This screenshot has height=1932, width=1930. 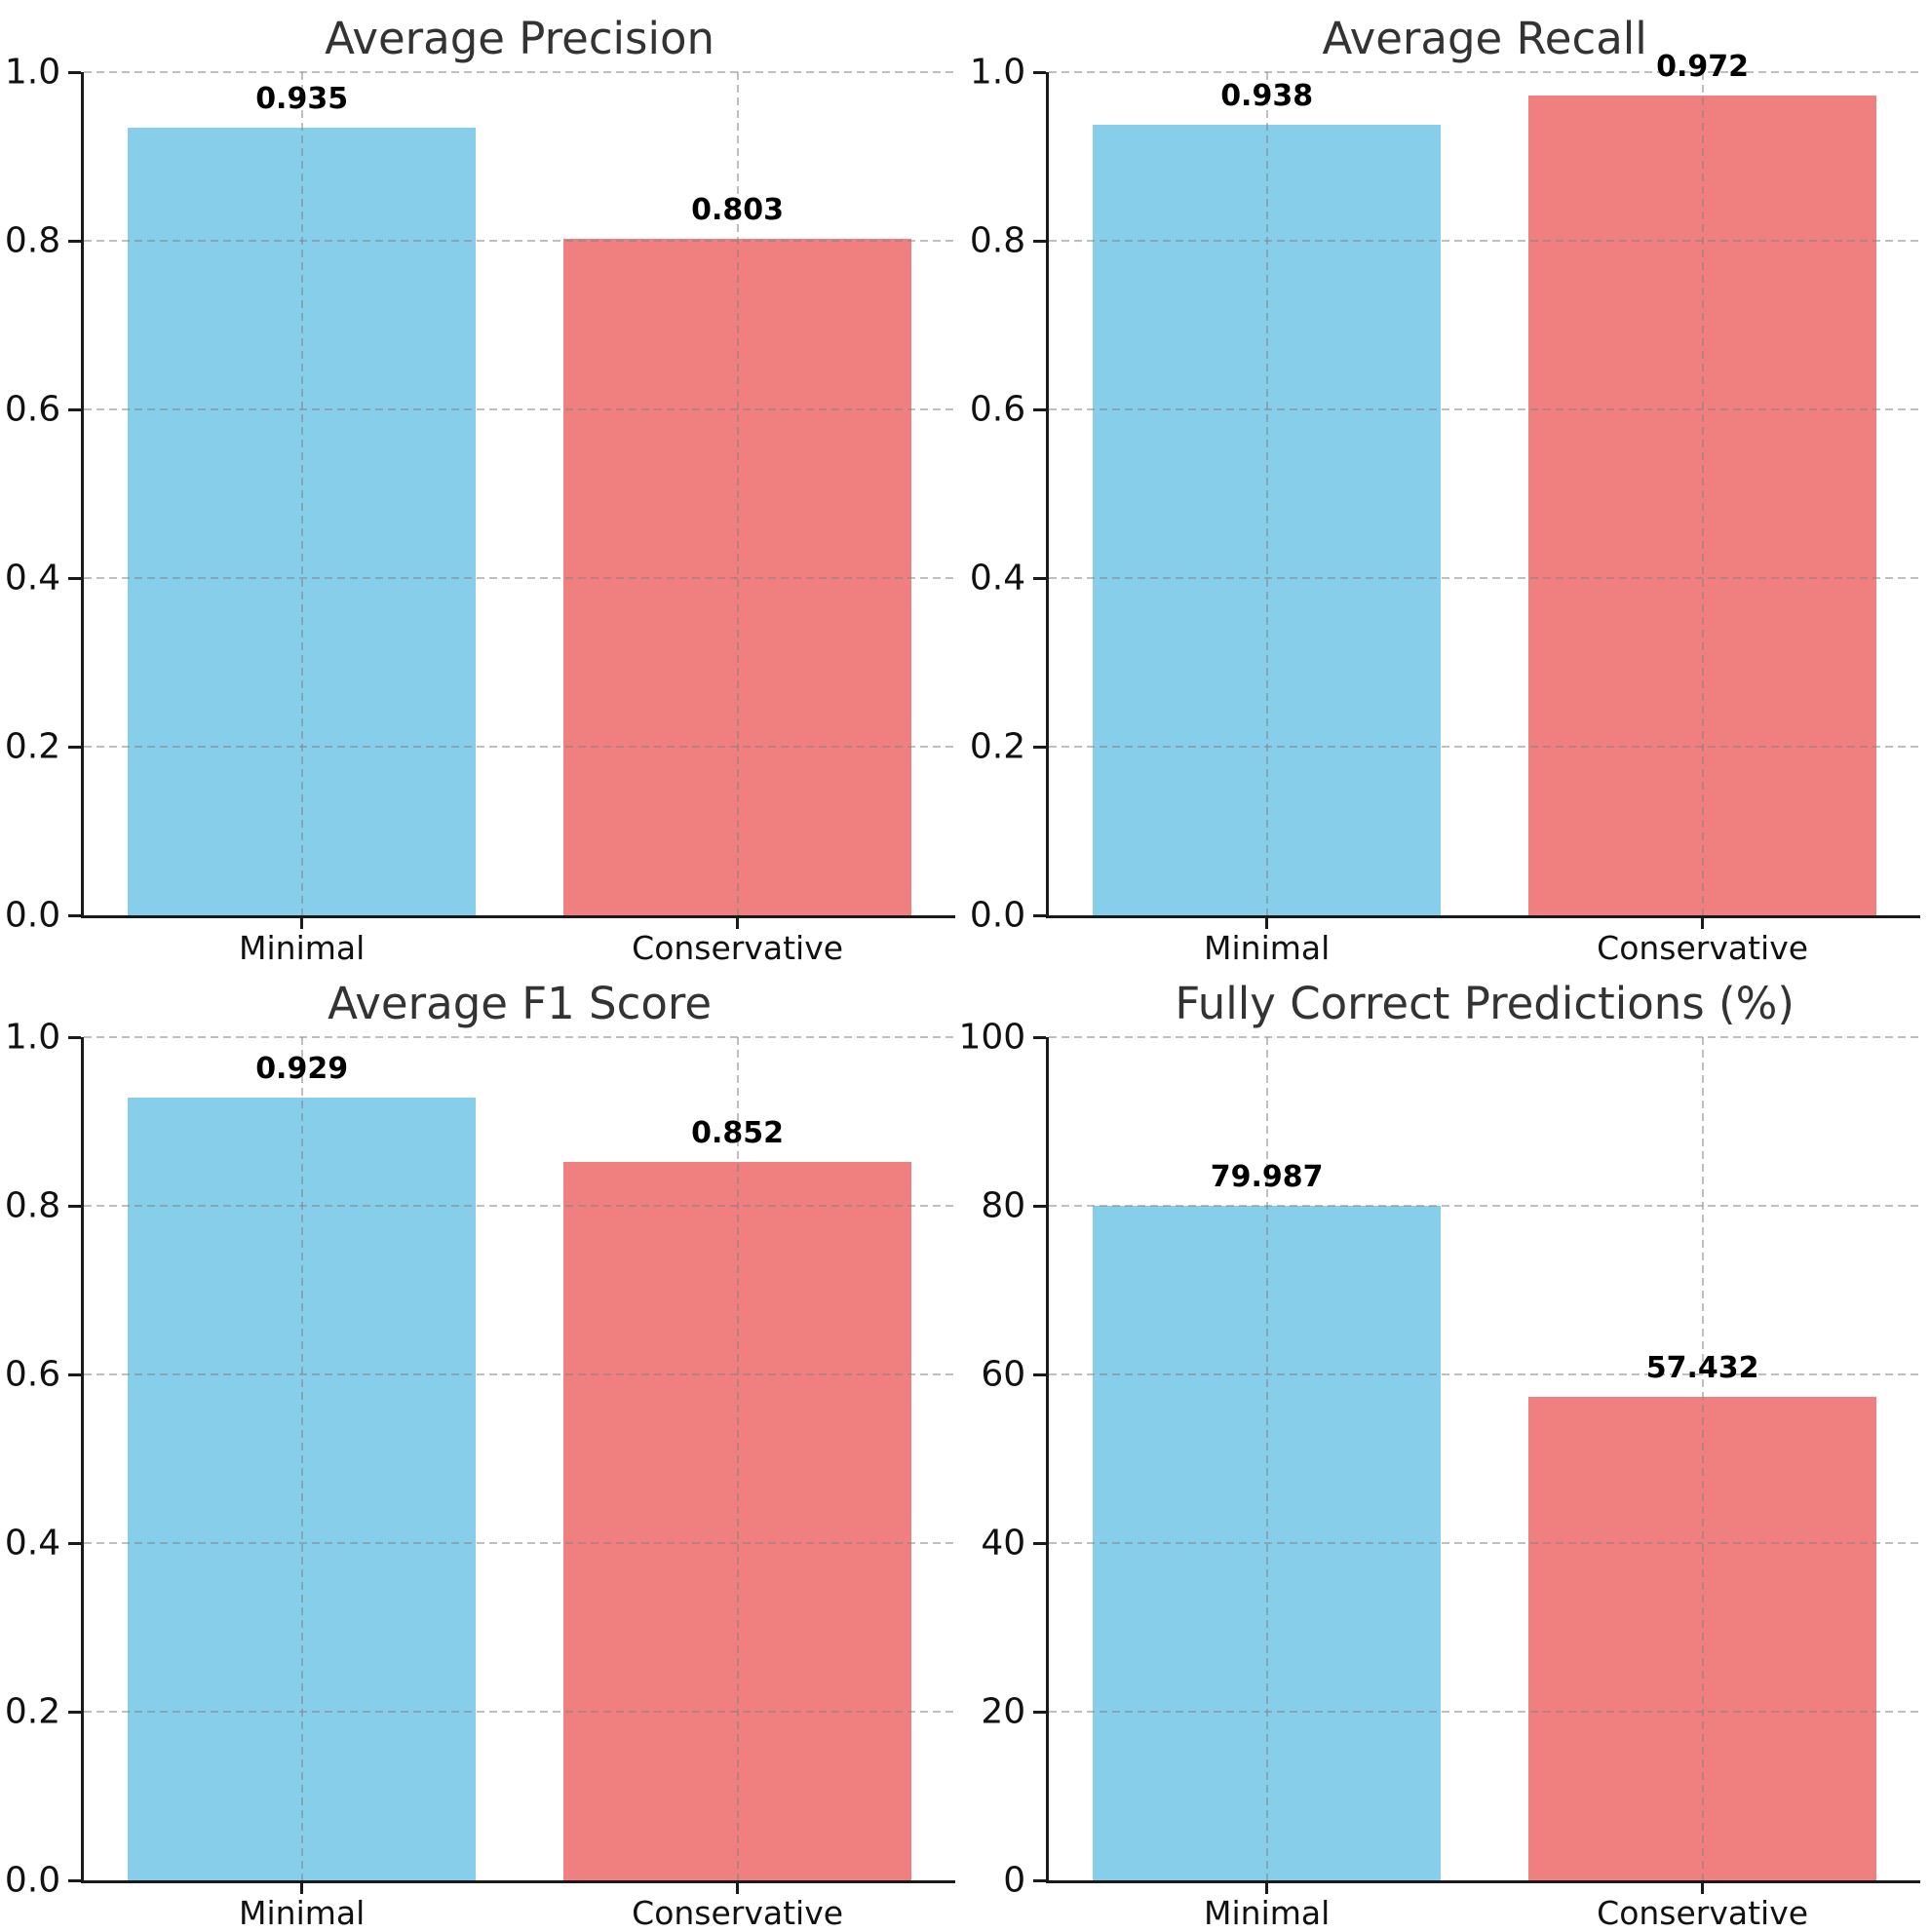 I want to click on y-tick-label: 100, so click(x=992, y=1037).